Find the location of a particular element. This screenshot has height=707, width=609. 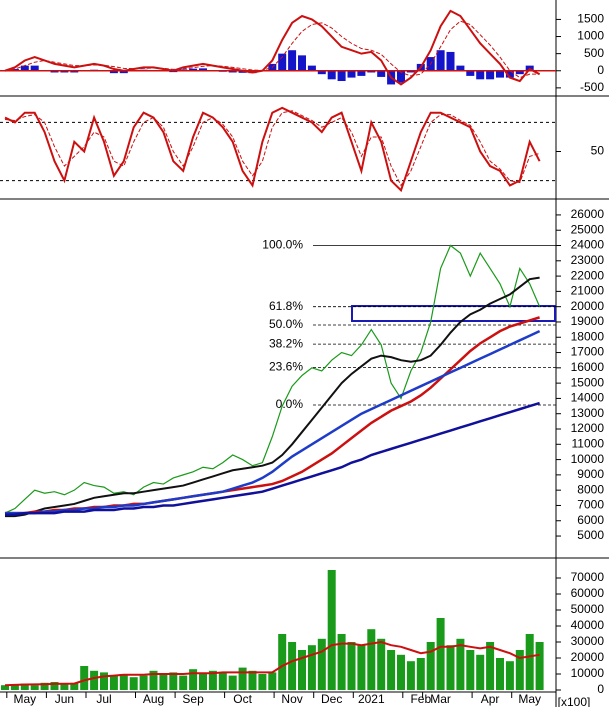

y-tick-label: 21000 is located at coordinates (588, 291).